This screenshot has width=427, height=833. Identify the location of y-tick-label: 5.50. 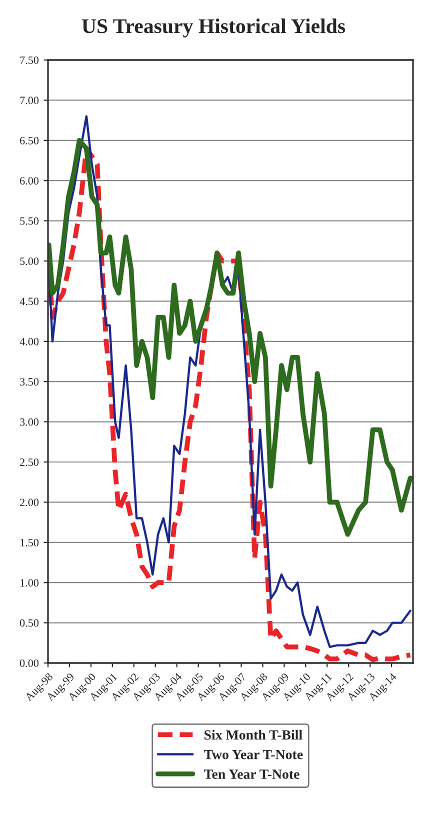
(29, 221).